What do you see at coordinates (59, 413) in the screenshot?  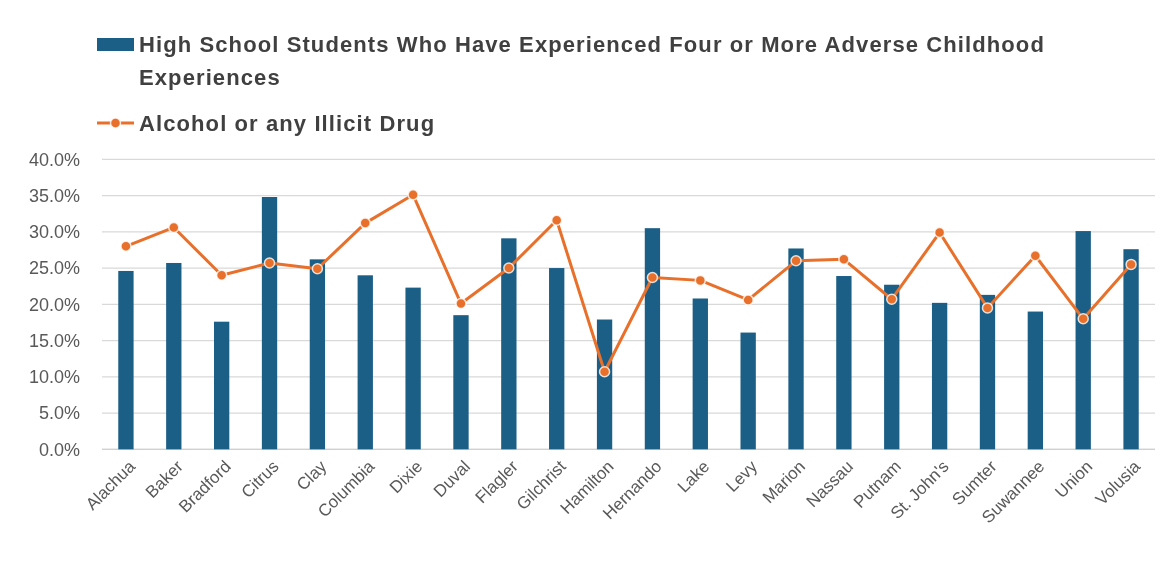 I see `y-tick-label: 5.0%` at bounding box center [59, 413].